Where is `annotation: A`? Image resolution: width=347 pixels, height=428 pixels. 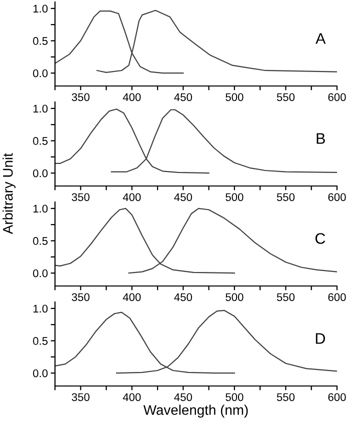
annotation: A is located at coordinates (321, 38).